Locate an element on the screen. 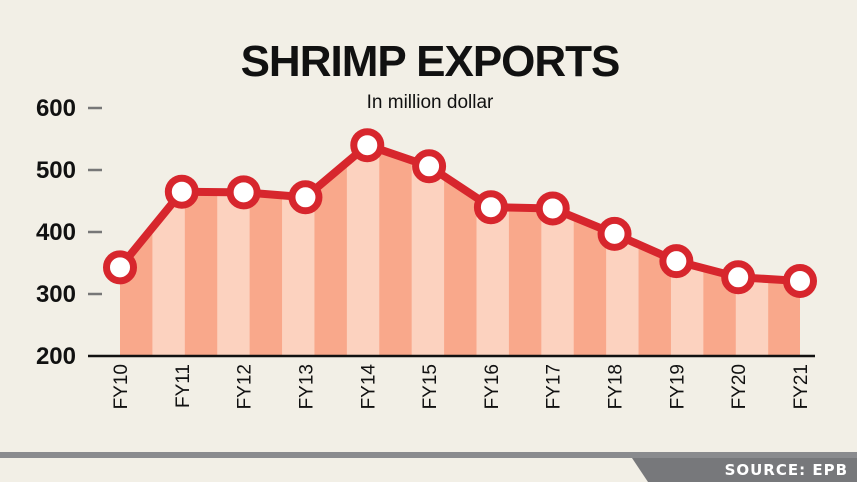 The width and height of the screenshot is (857, 482). x-tick-label: FY19 is located at coordinates (677, 386).